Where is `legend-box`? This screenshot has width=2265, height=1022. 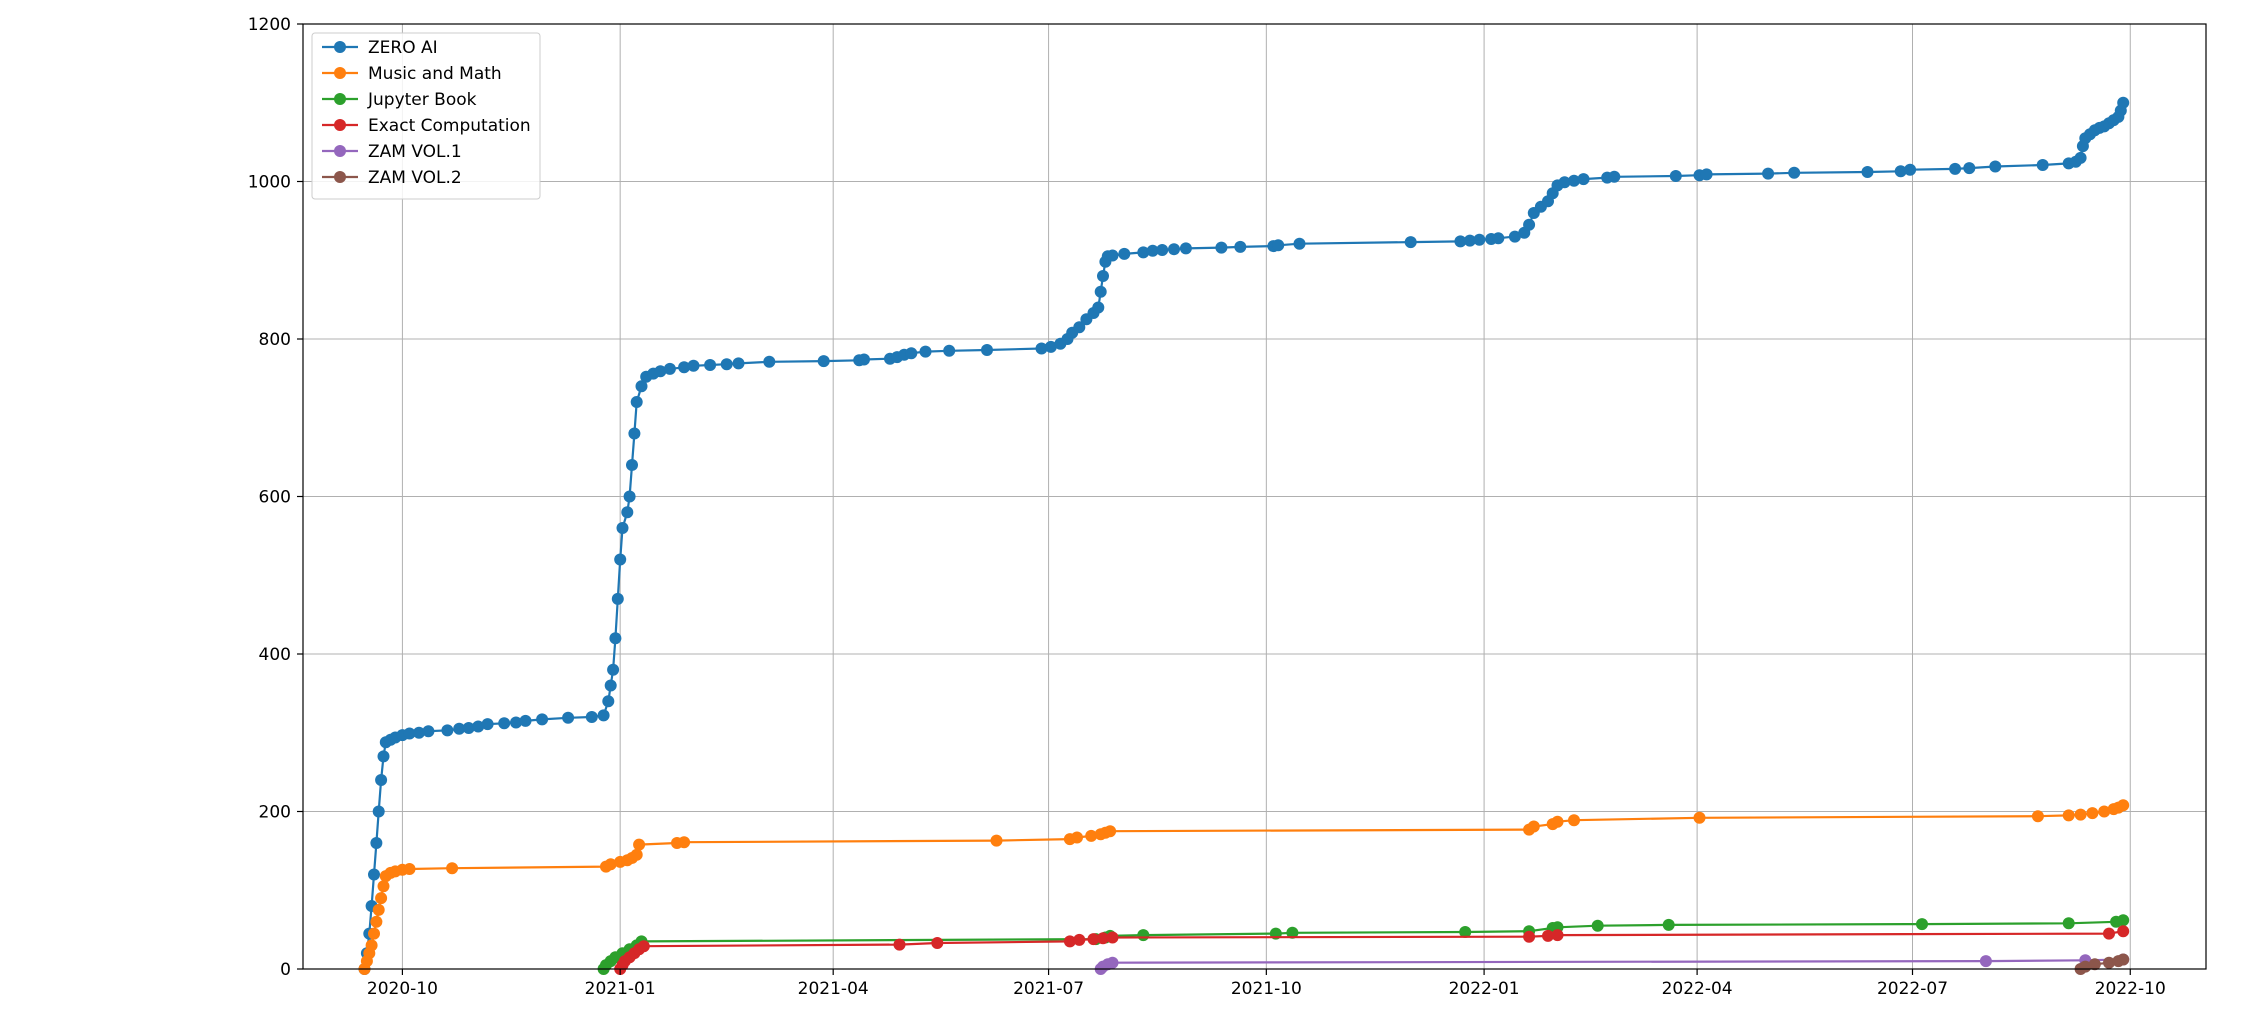
legend-box is located at coordinates (426, 116).